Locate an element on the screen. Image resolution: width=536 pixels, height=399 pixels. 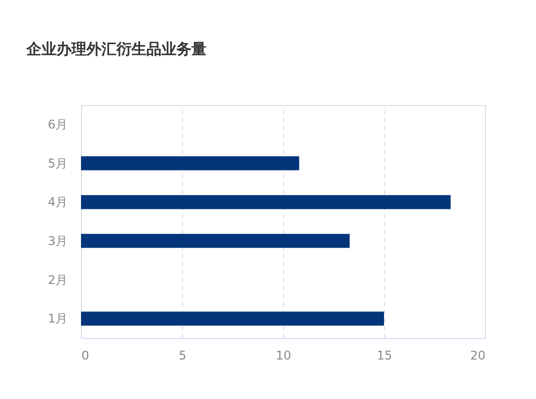
y-tick-label: 2月 is located at coordinates (58, 279).